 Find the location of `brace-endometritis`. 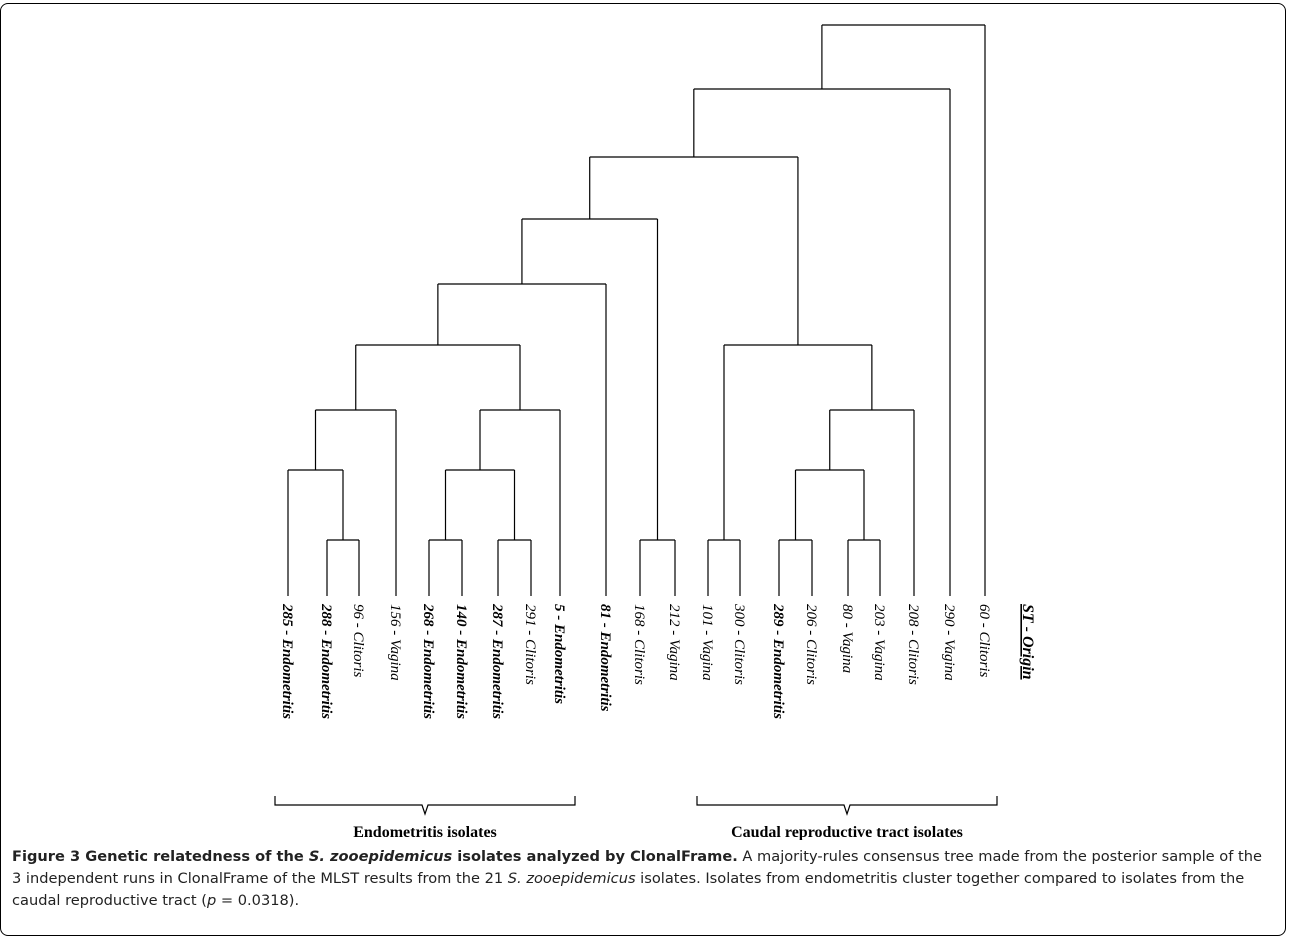

brace-endometritis is located at coordinates (425, 806).